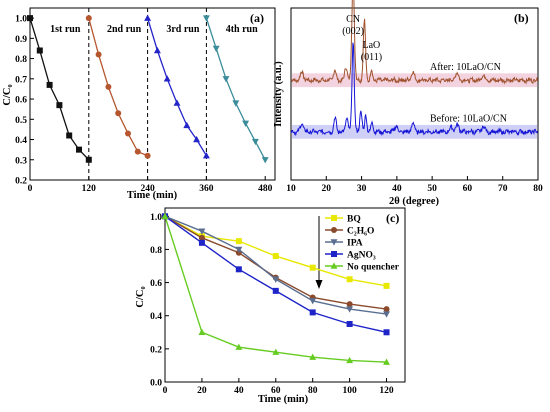 This screenshot has width=550, height=412. What do you see at coordinates (156, 384) in the screenshot?
I see `panel-c-ytick-label: 0.0` at bounding box center [156, 384].